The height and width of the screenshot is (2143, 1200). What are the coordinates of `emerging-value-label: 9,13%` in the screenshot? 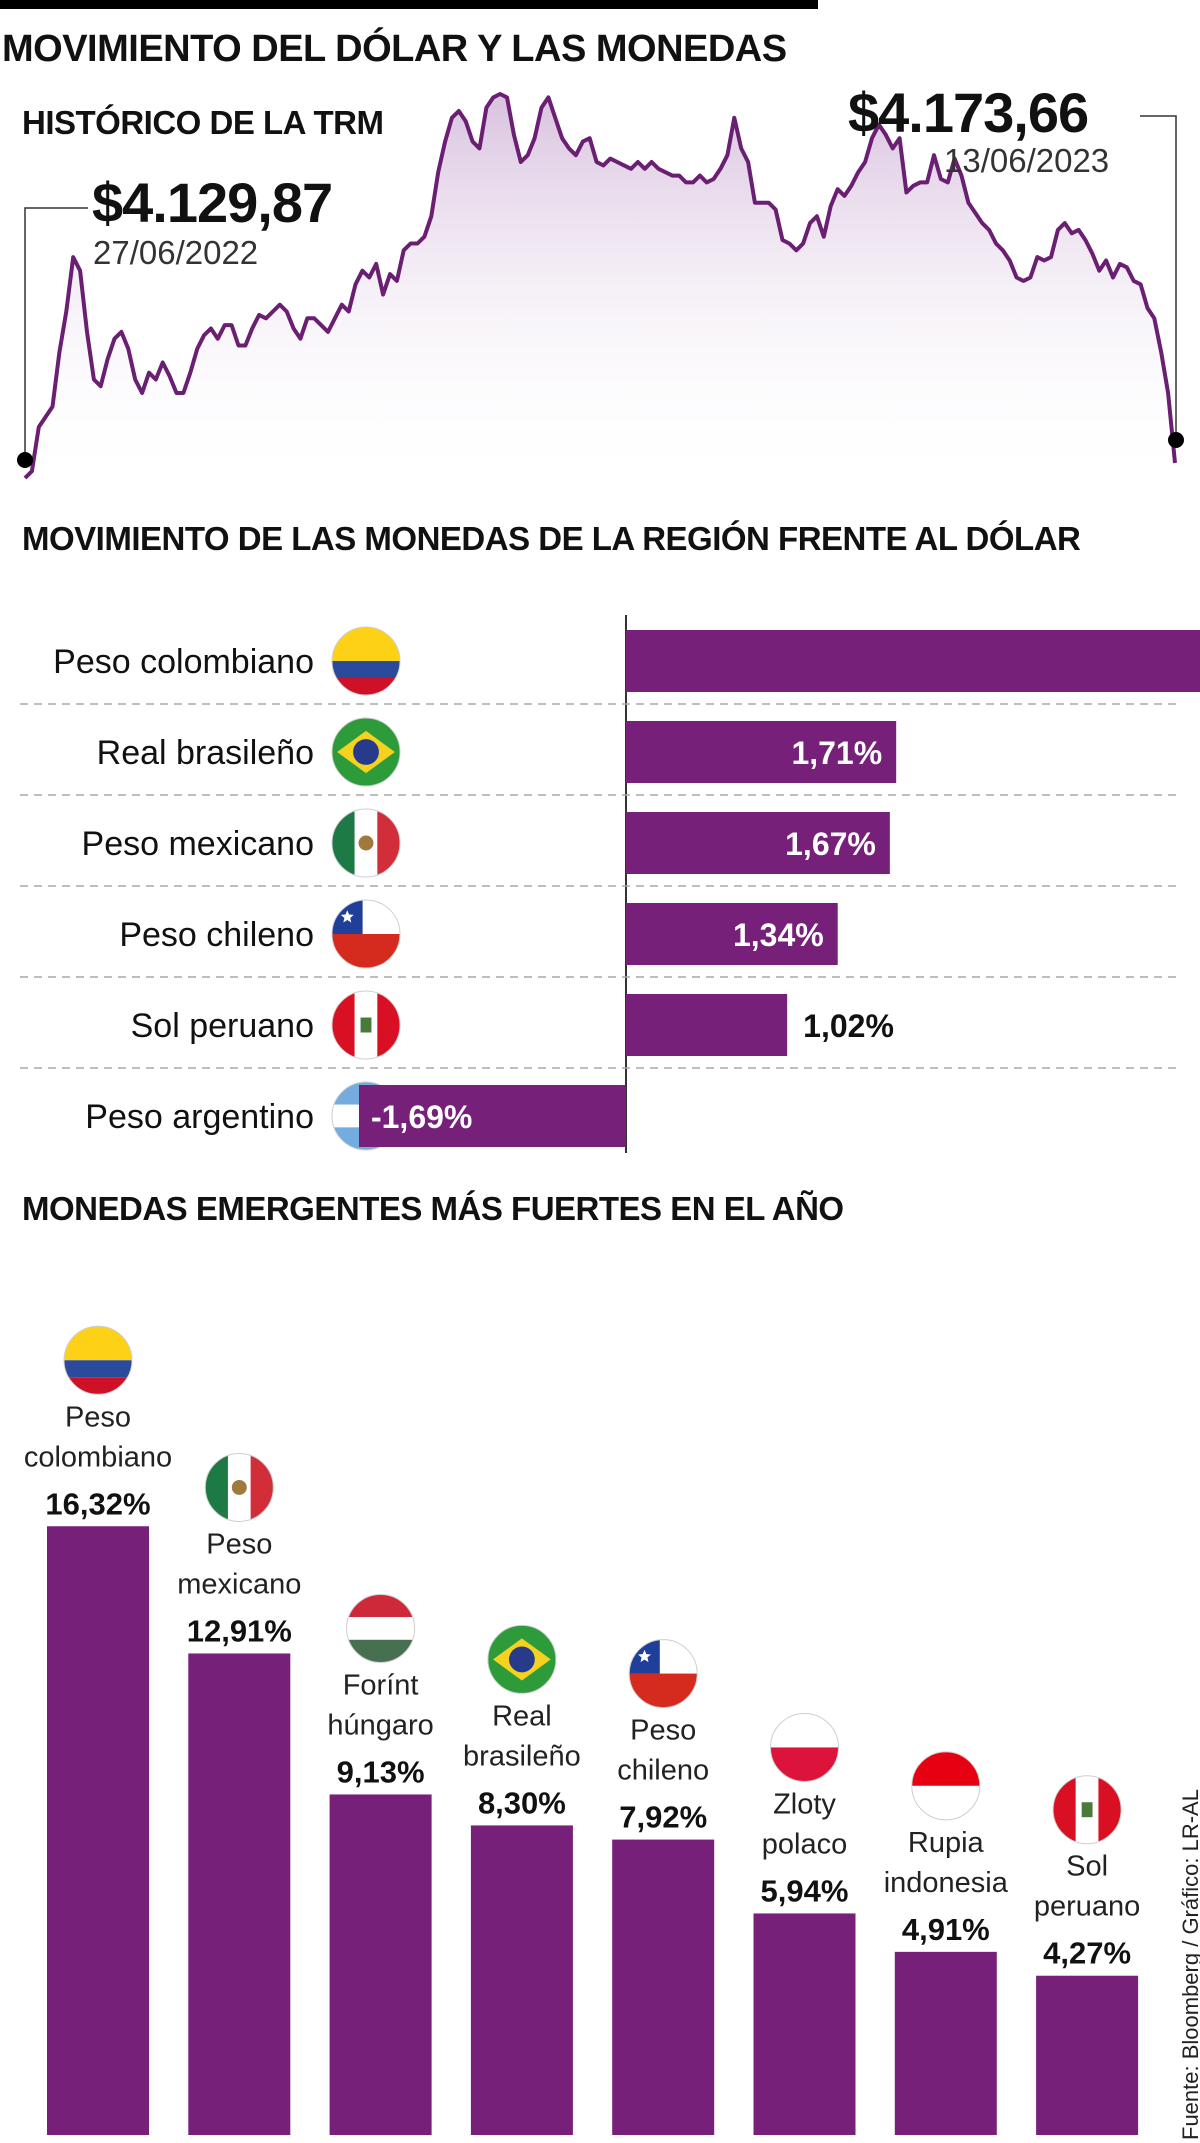 It's located at (381, 1771).